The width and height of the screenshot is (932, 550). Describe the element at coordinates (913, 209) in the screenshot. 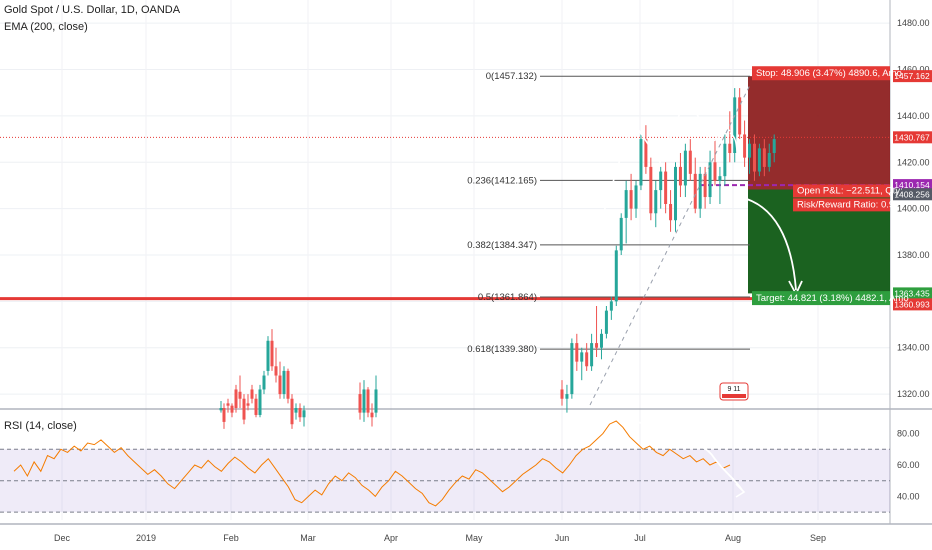

I see `price-tick-label: 1400.00` at that location.